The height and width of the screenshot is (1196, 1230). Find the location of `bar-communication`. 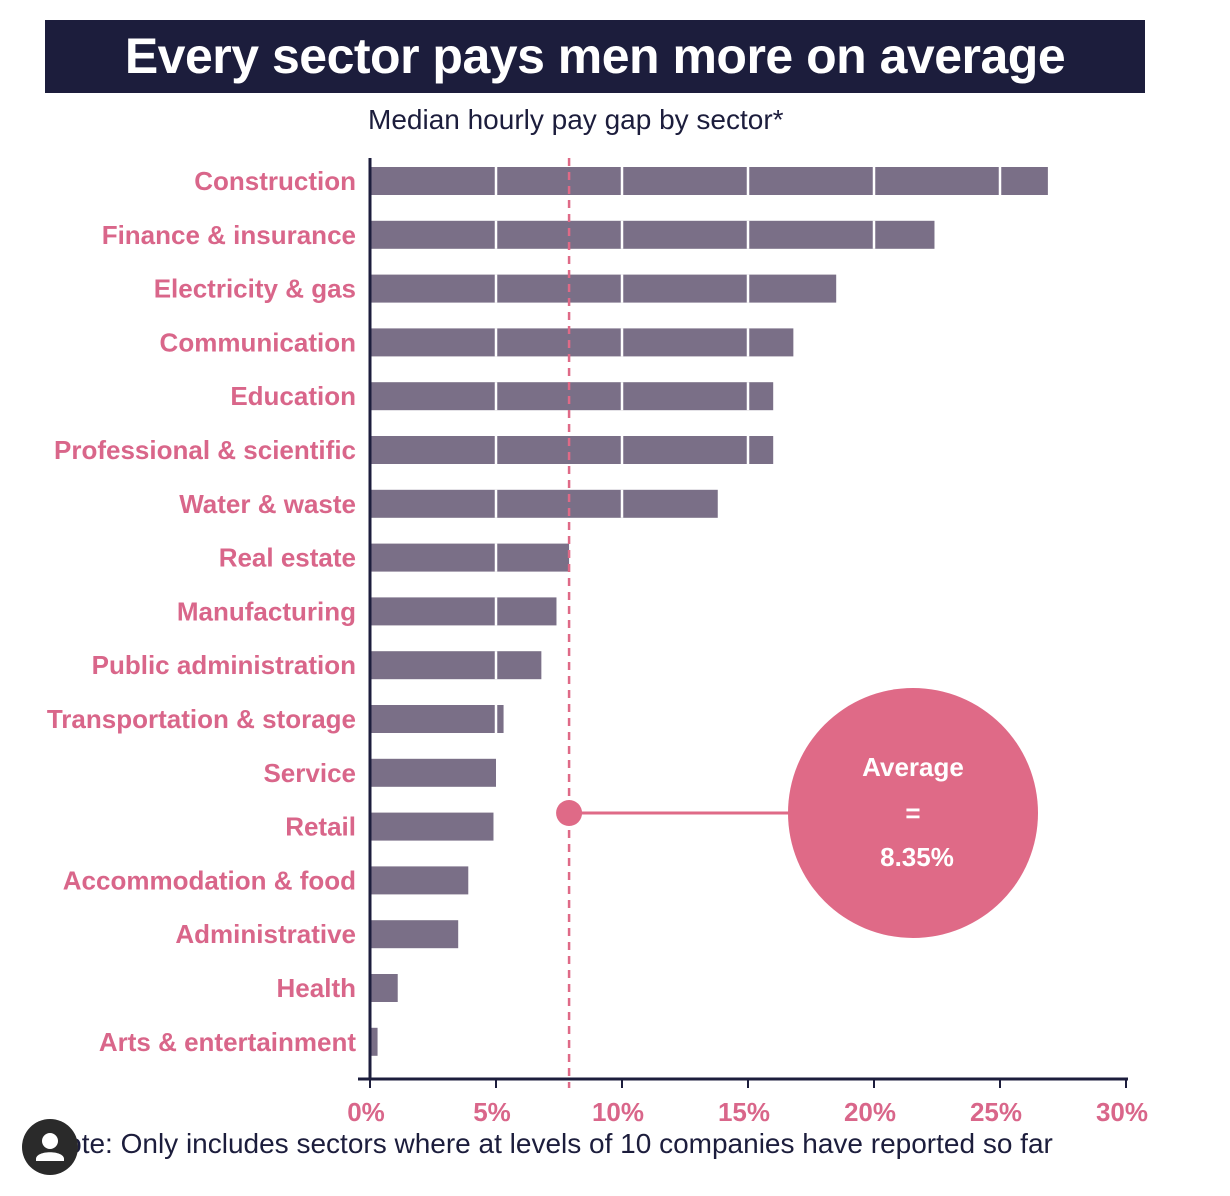

bar-communication is located at coordinates (582, 342).